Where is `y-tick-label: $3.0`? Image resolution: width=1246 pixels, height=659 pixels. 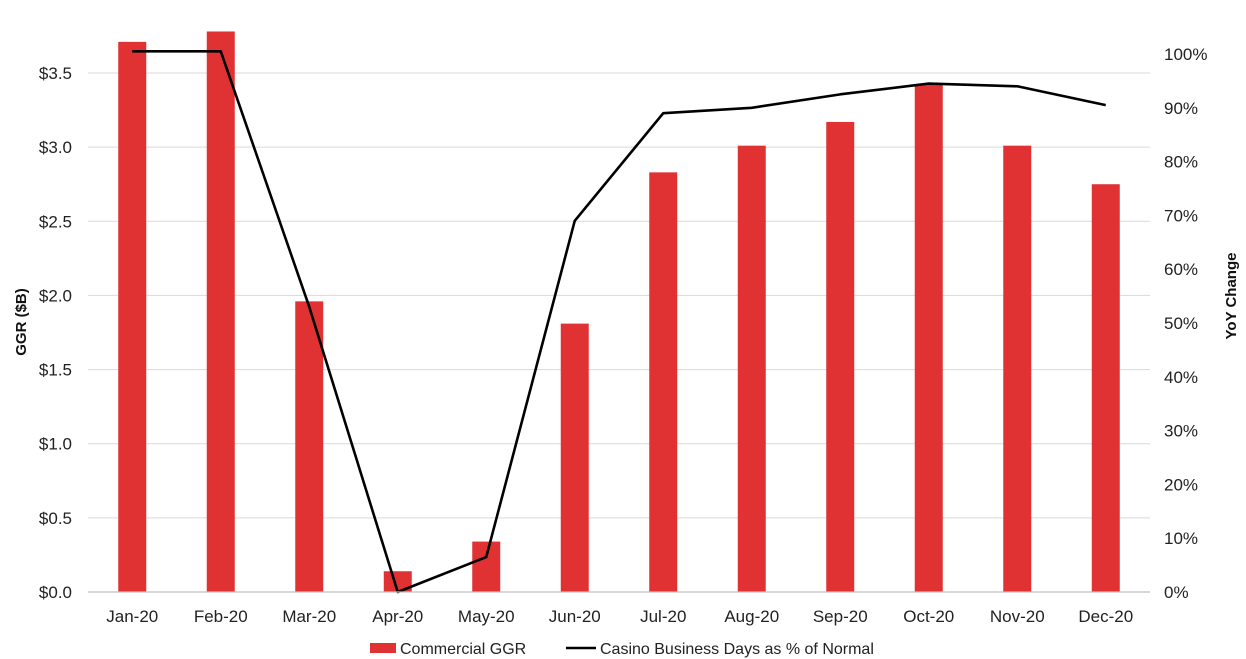 y-tick-label: $3.0 is located at coordinates (55, 147).